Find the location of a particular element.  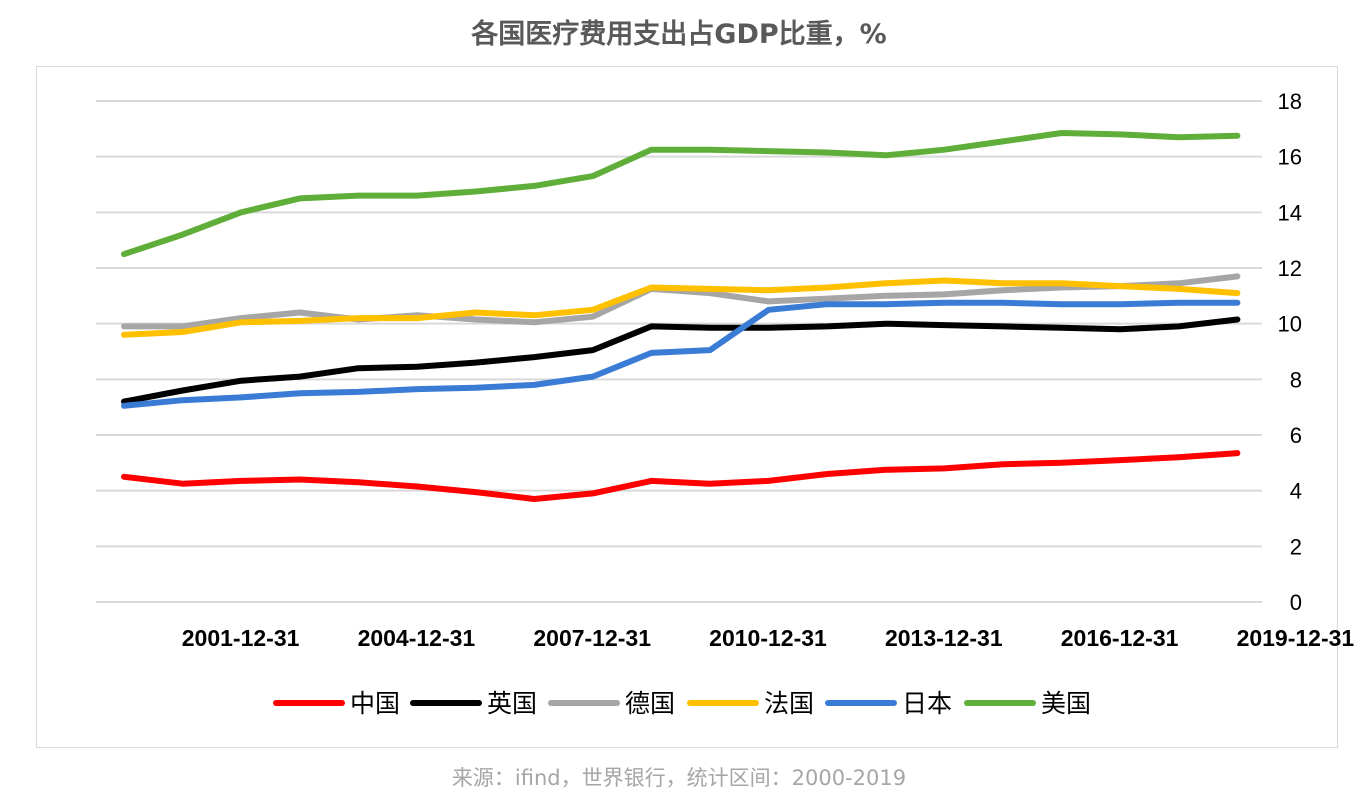

source-note: 来源：ifind，世界银行，统计区间：2000-2019 is located at coordinates (679, 778).